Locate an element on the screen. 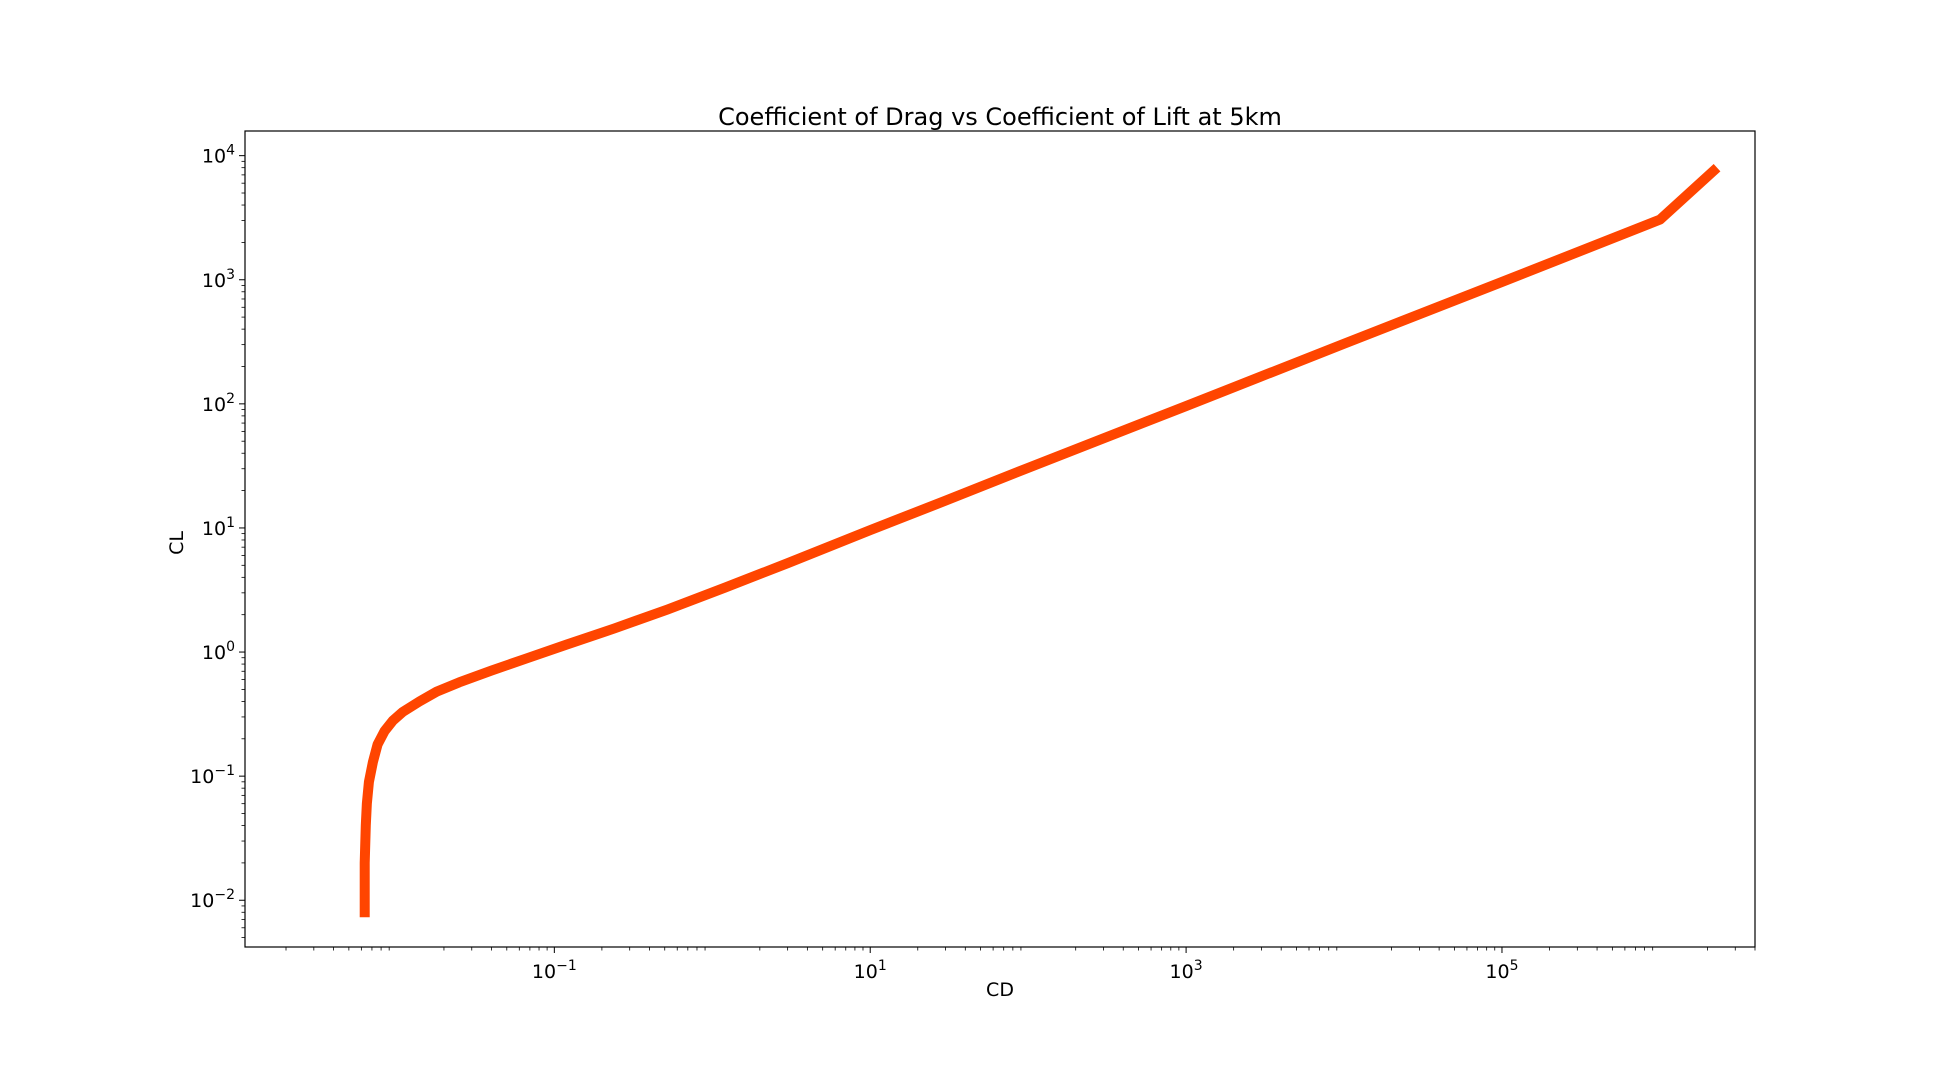  y-tick-label: 10⁻² is located at coordinates (212, 899).